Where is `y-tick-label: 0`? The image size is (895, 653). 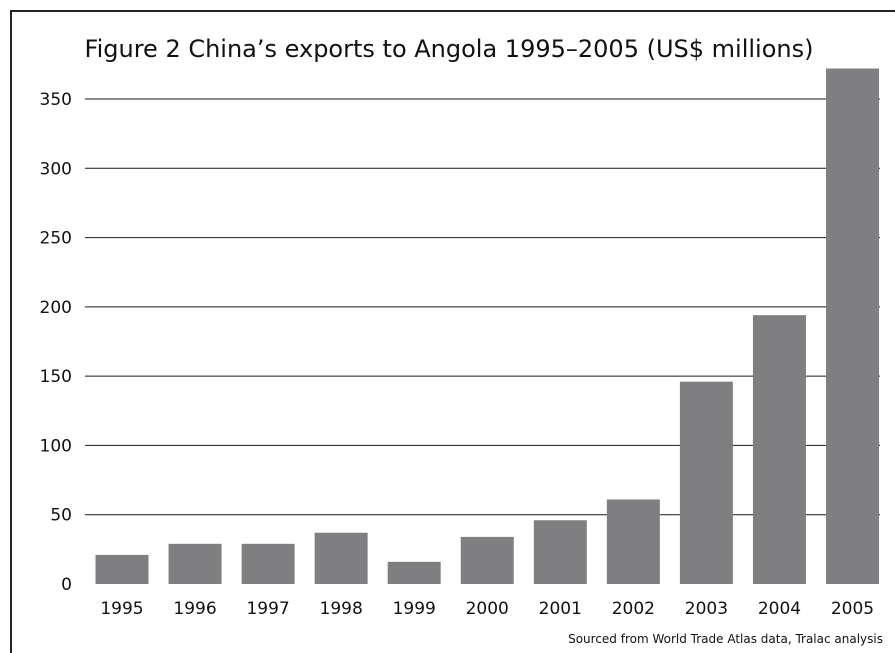 y-tick-label: 0 is located at coordinates (66, 585).